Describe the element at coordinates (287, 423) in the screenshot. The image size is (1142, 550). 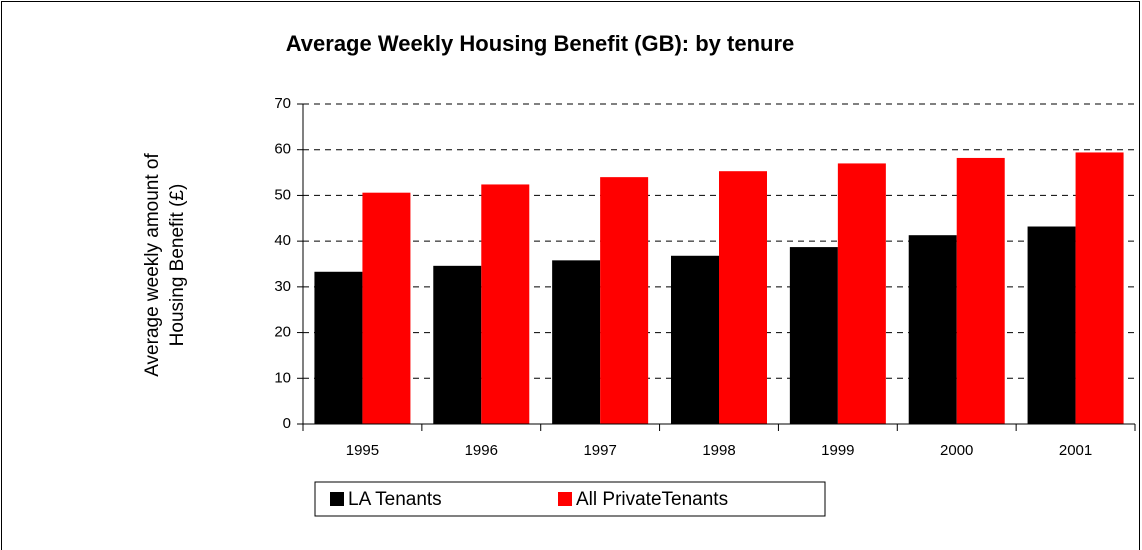
I see `y-tick-label: 0` at that location.